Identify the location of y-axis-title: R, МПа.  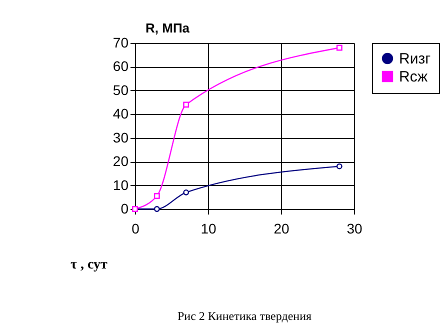
(168, 28).